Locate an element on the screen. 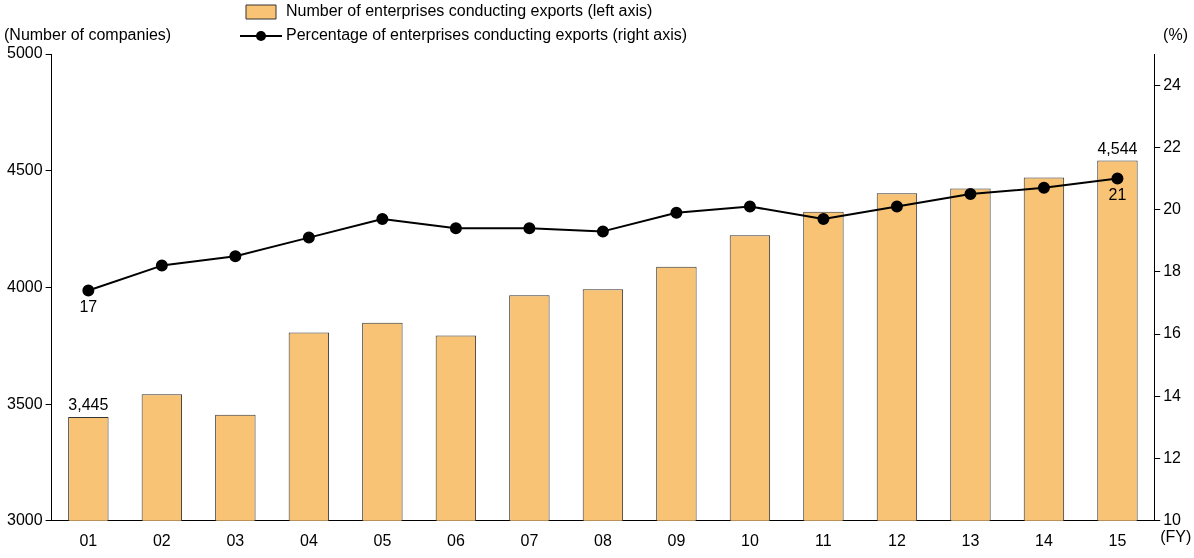 Image resolution: width=1194 pixels, height=558 pixels. x-tick-label: 02 is located at coordinates (161, 540).